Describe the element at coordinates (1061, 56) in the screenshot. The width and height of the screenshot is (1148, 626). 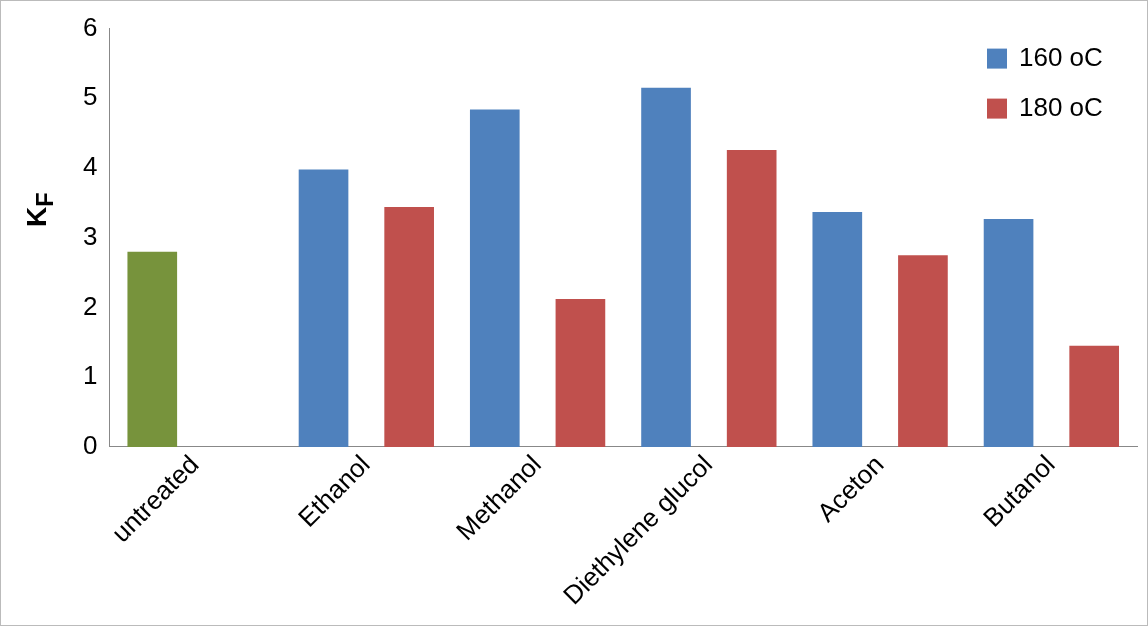
I see `legend-label: 160 oC` at that location.